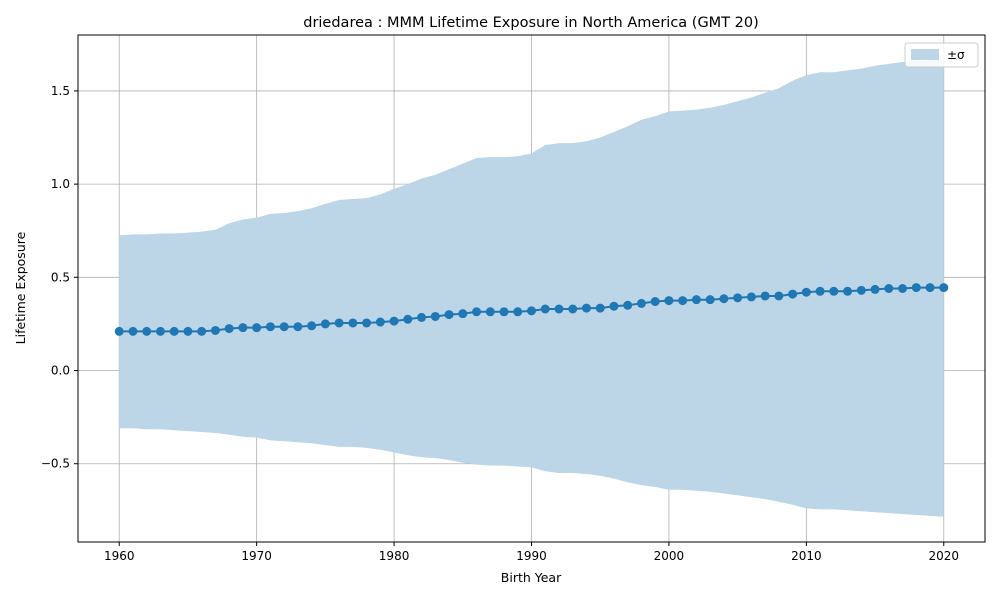 The width and height of the screenshot is (1000, 604). What do you see at coordinates (119, 556) in the screenshot?
I see `x-tick-label: 1960` at bounding box center [119, 556].